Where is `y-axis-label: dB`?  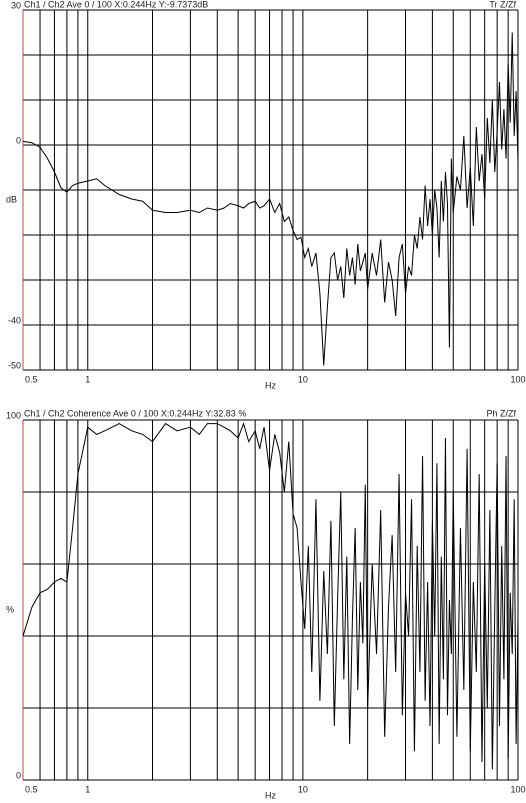
y-axis-label: dB is located at coordinates (11, 199).